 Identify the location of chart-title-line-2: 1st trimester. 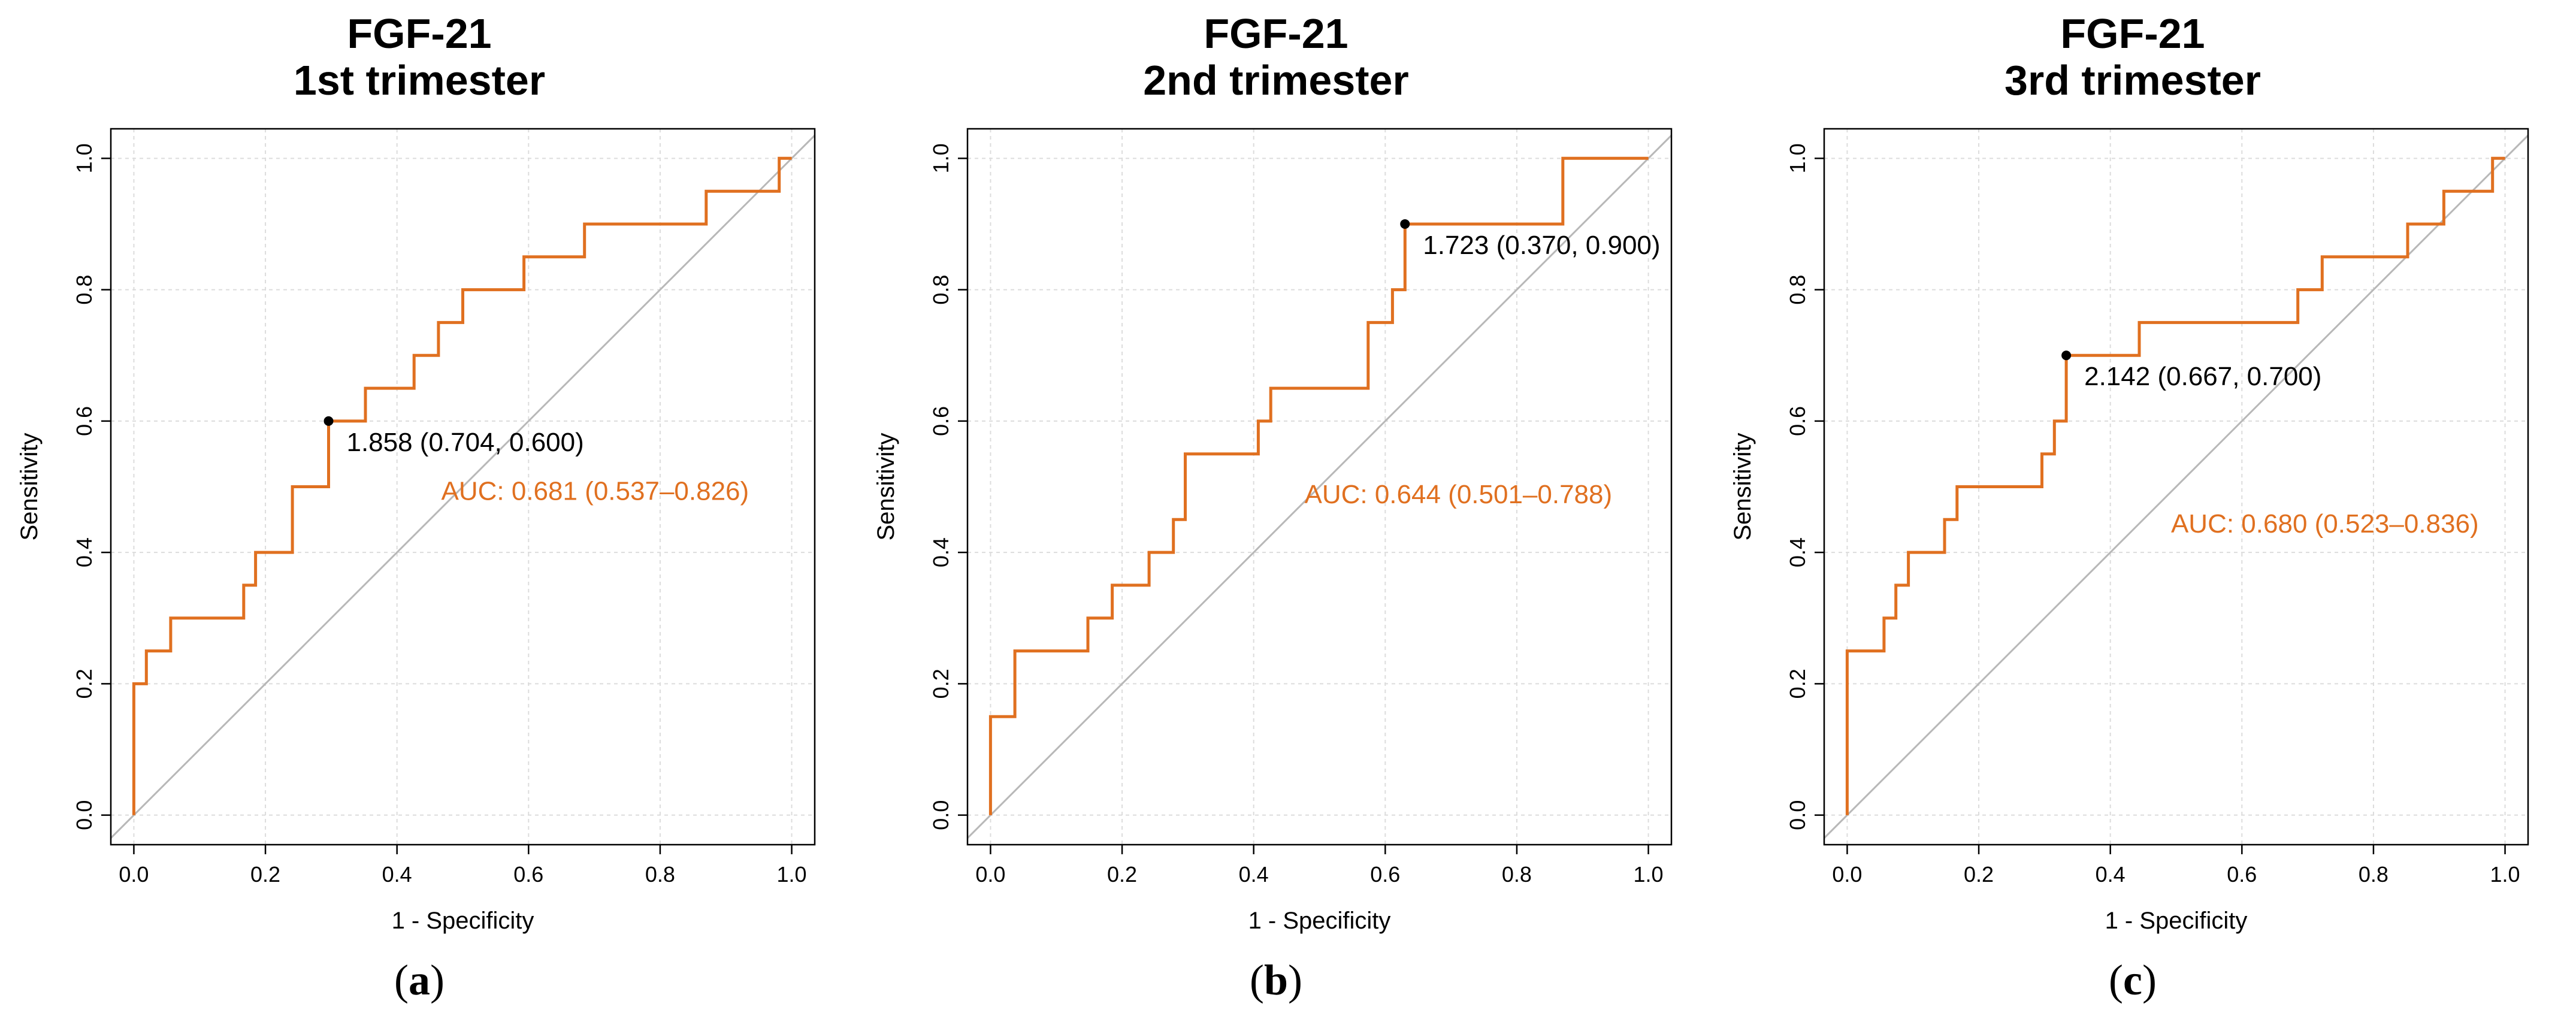
(419, 80).